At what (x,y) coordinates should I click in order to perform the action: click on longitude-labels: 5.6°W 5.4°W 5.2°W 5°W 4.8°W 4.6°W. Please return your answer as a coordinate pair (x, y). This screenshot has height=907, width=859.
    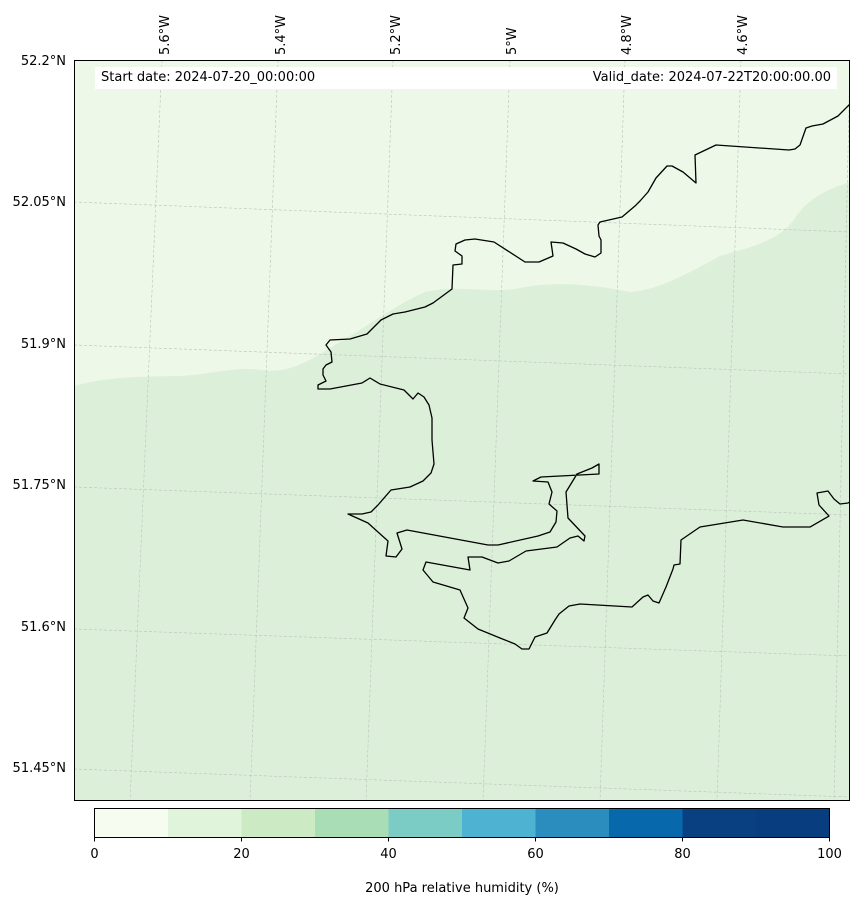
    Looking at the image, I should click on (454, 35).